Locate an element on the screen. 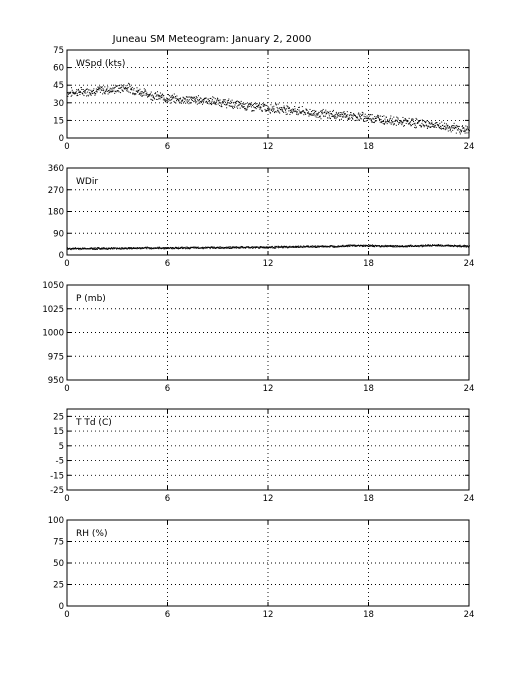 This screenshot has height=683, width=520. wdir-y-tick-label: 270 is located at coordinates (56, 191).